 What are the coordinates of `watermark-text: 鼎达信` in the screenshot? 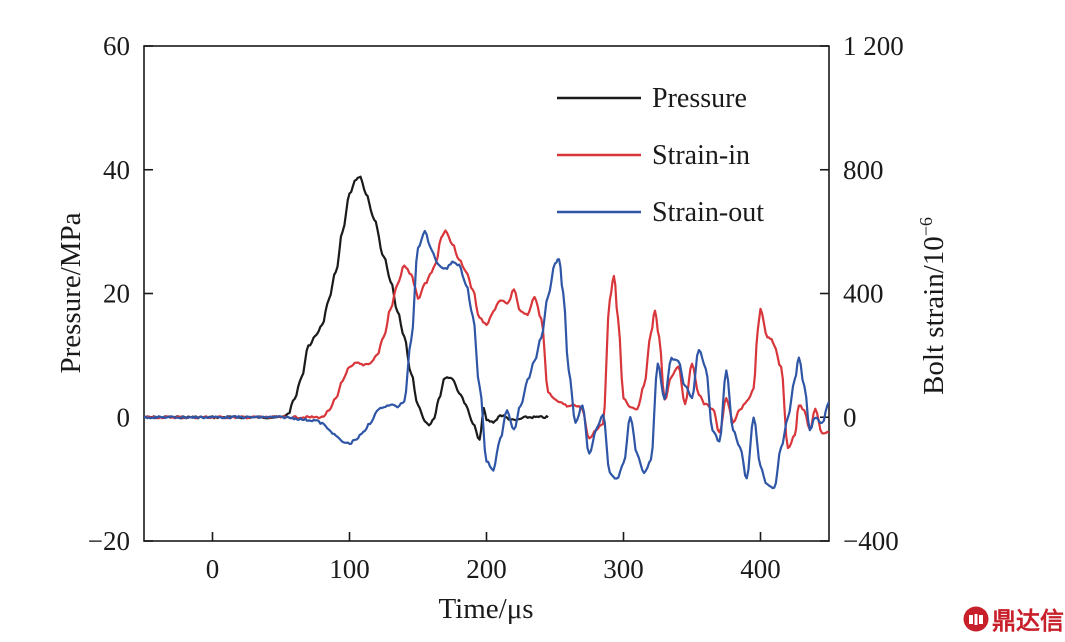 It's located at (1028, 621).